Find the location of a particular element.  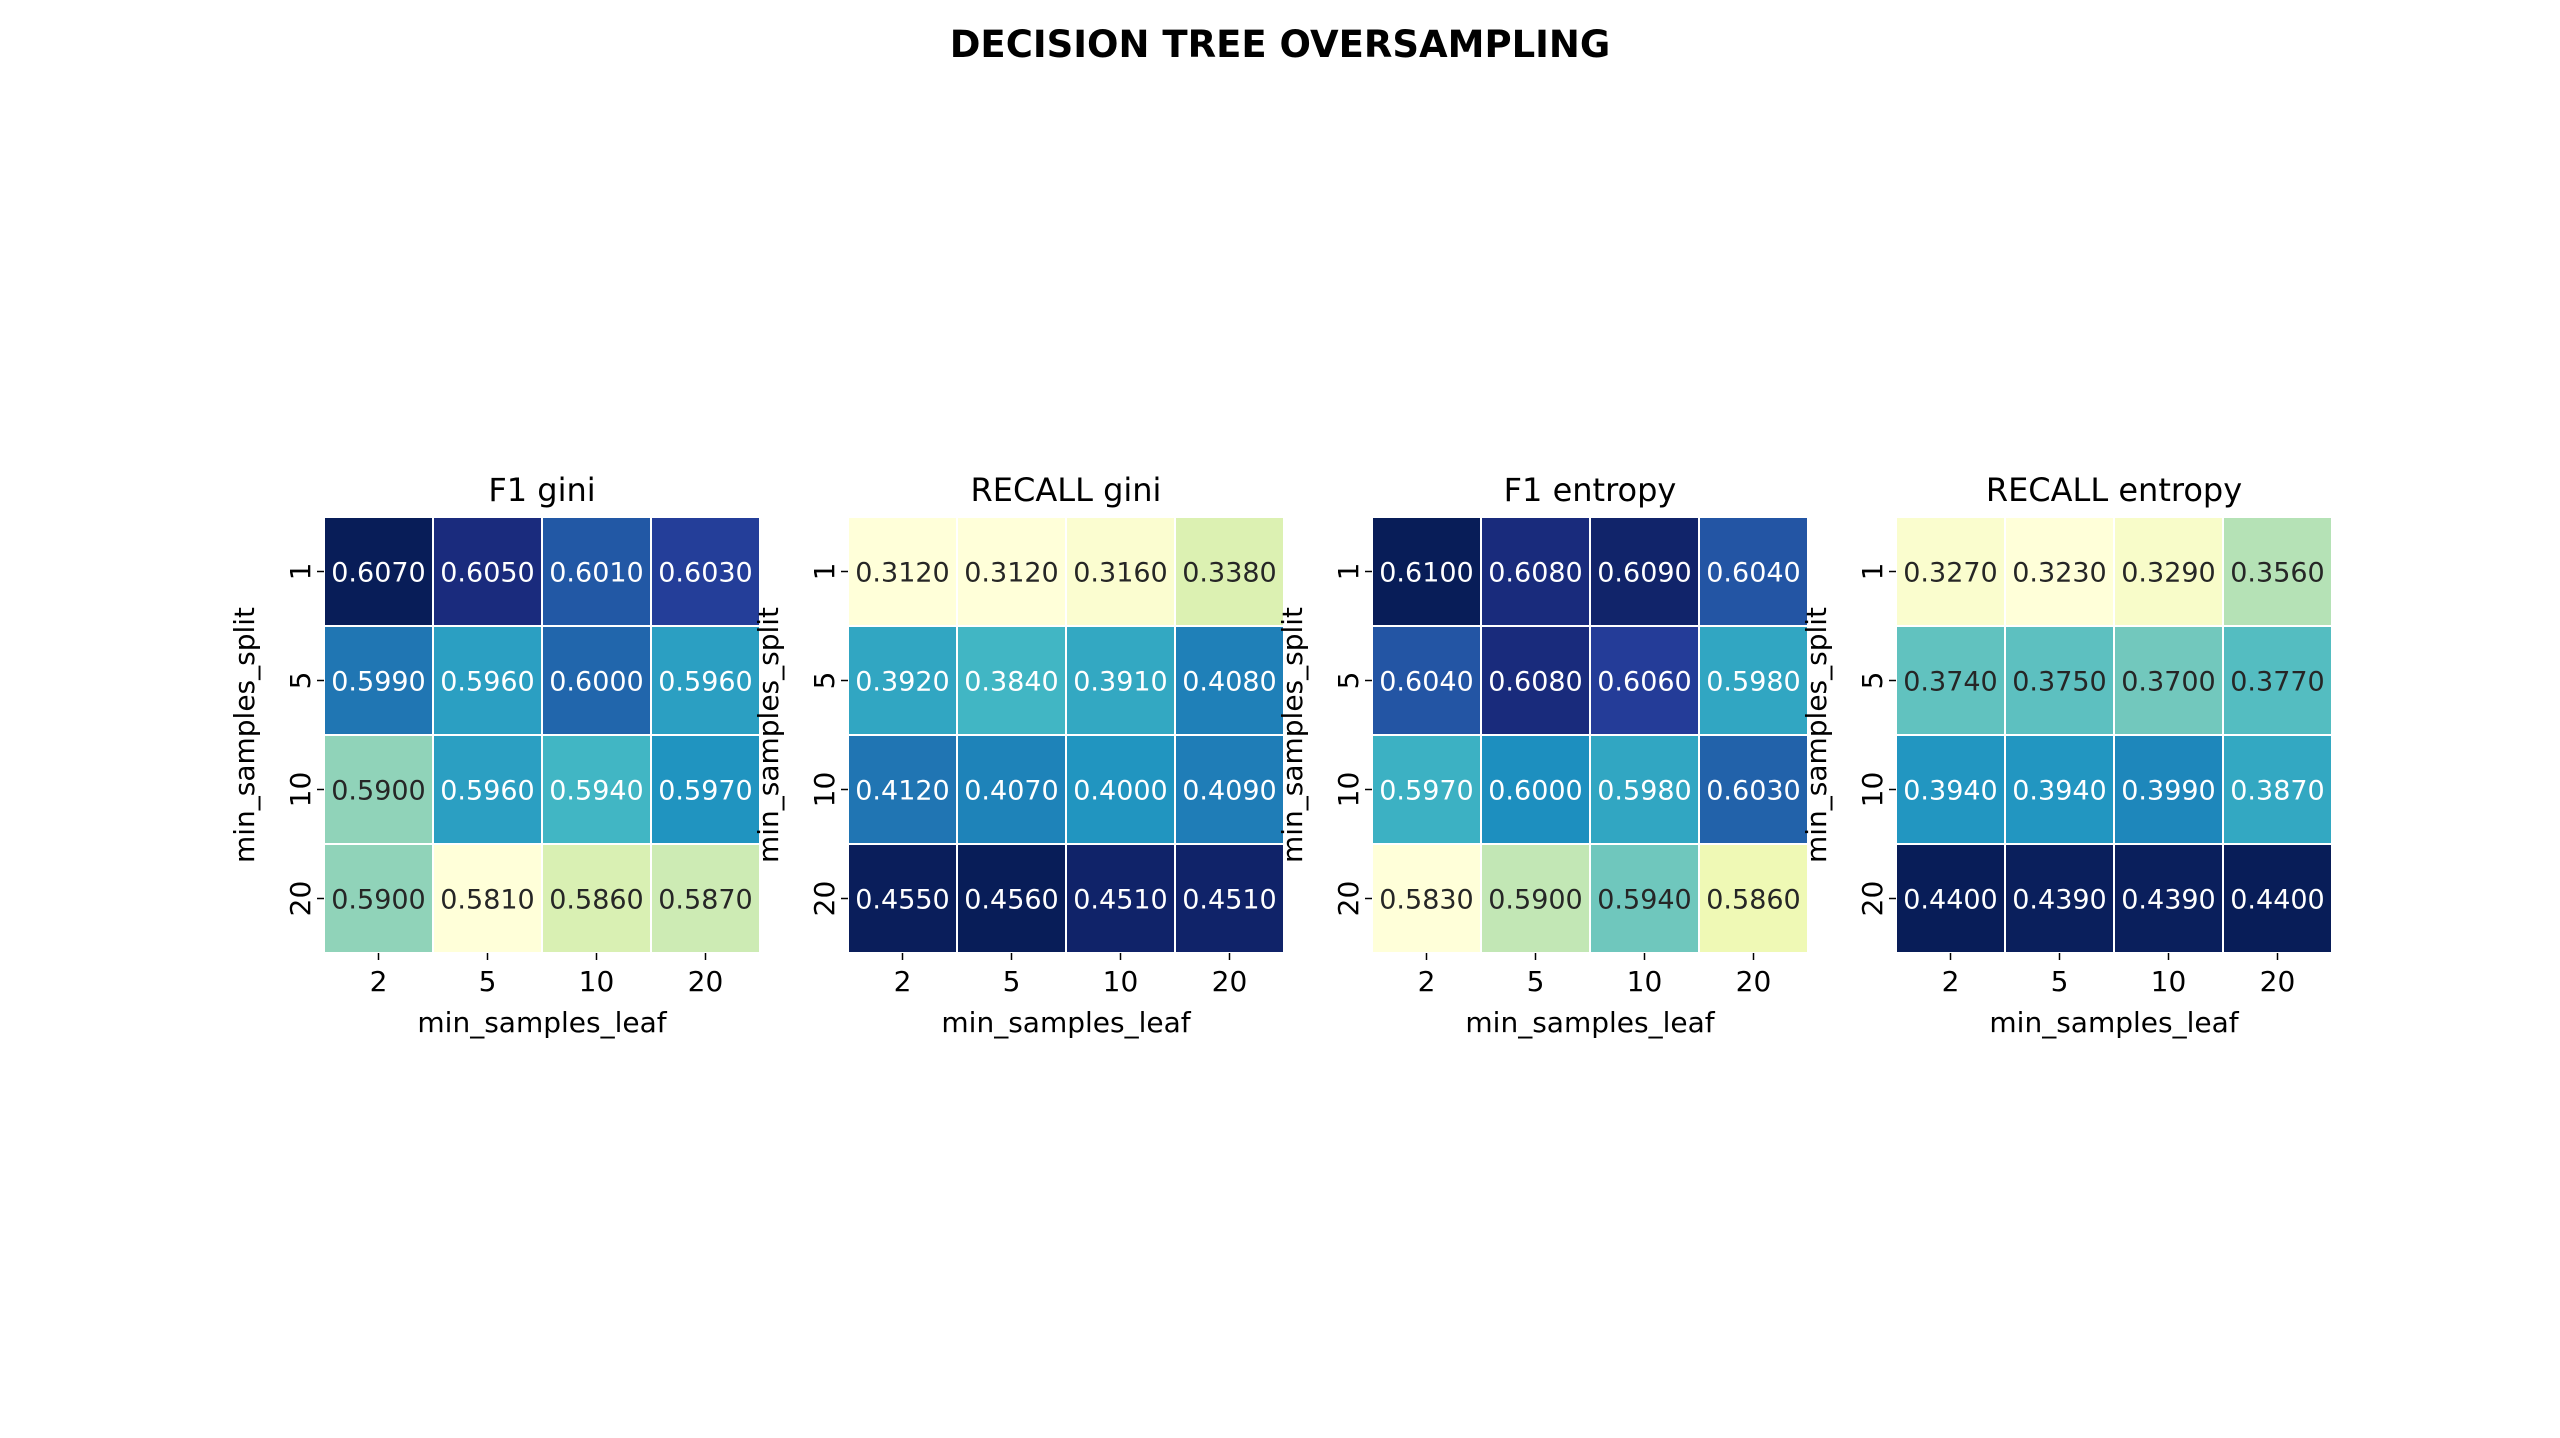

cell-value-label: 0.6080 is located at coordinates (1535, 573).